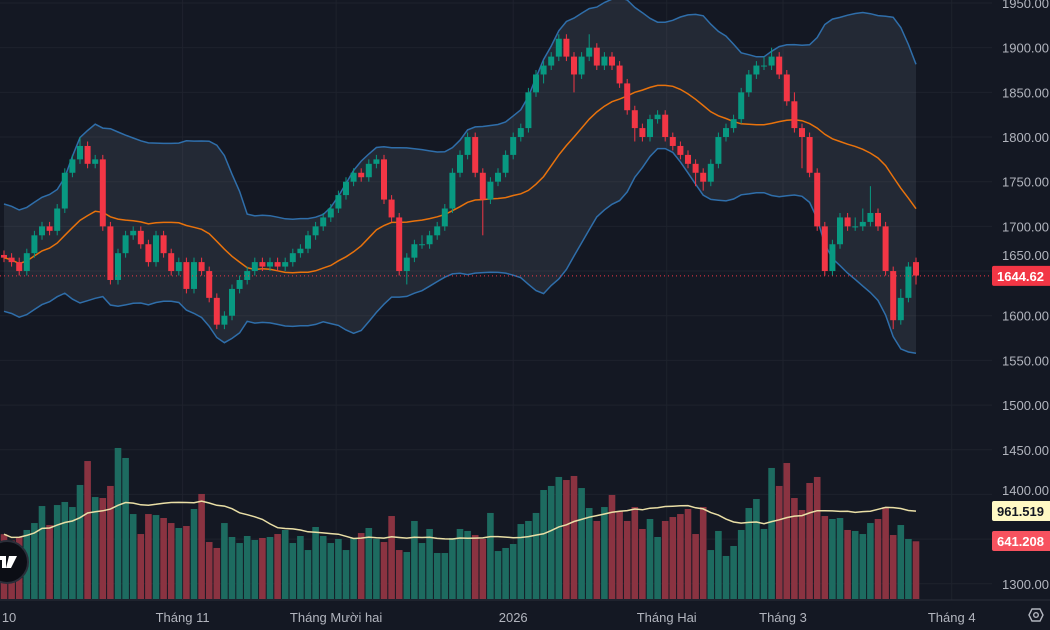 This screenshot has height=630, width=1050. What do you see at coordinates (1025, 490) in the screenshot?
I see `price-tick-label: 1400.00` at bounding box center [1025, 490].